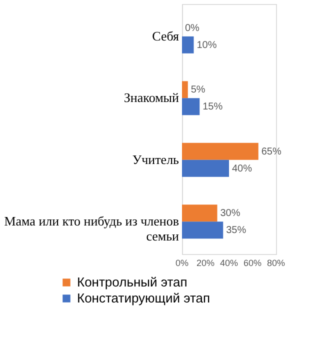 This screenshot has height=352, width=320. What do you see at coordinates (182, 263) in the screenshot?
I see `x-tick-label: 0%` at bounding box center [182, 263].